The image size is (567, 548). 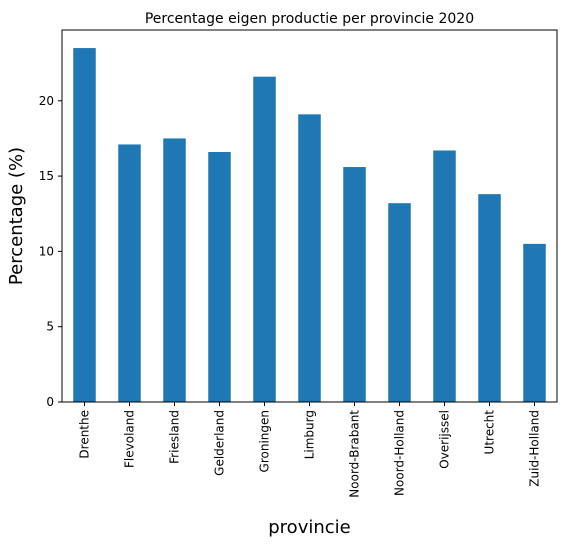 I want to click on bar-noord-brabant, so click(x=354, y=284).